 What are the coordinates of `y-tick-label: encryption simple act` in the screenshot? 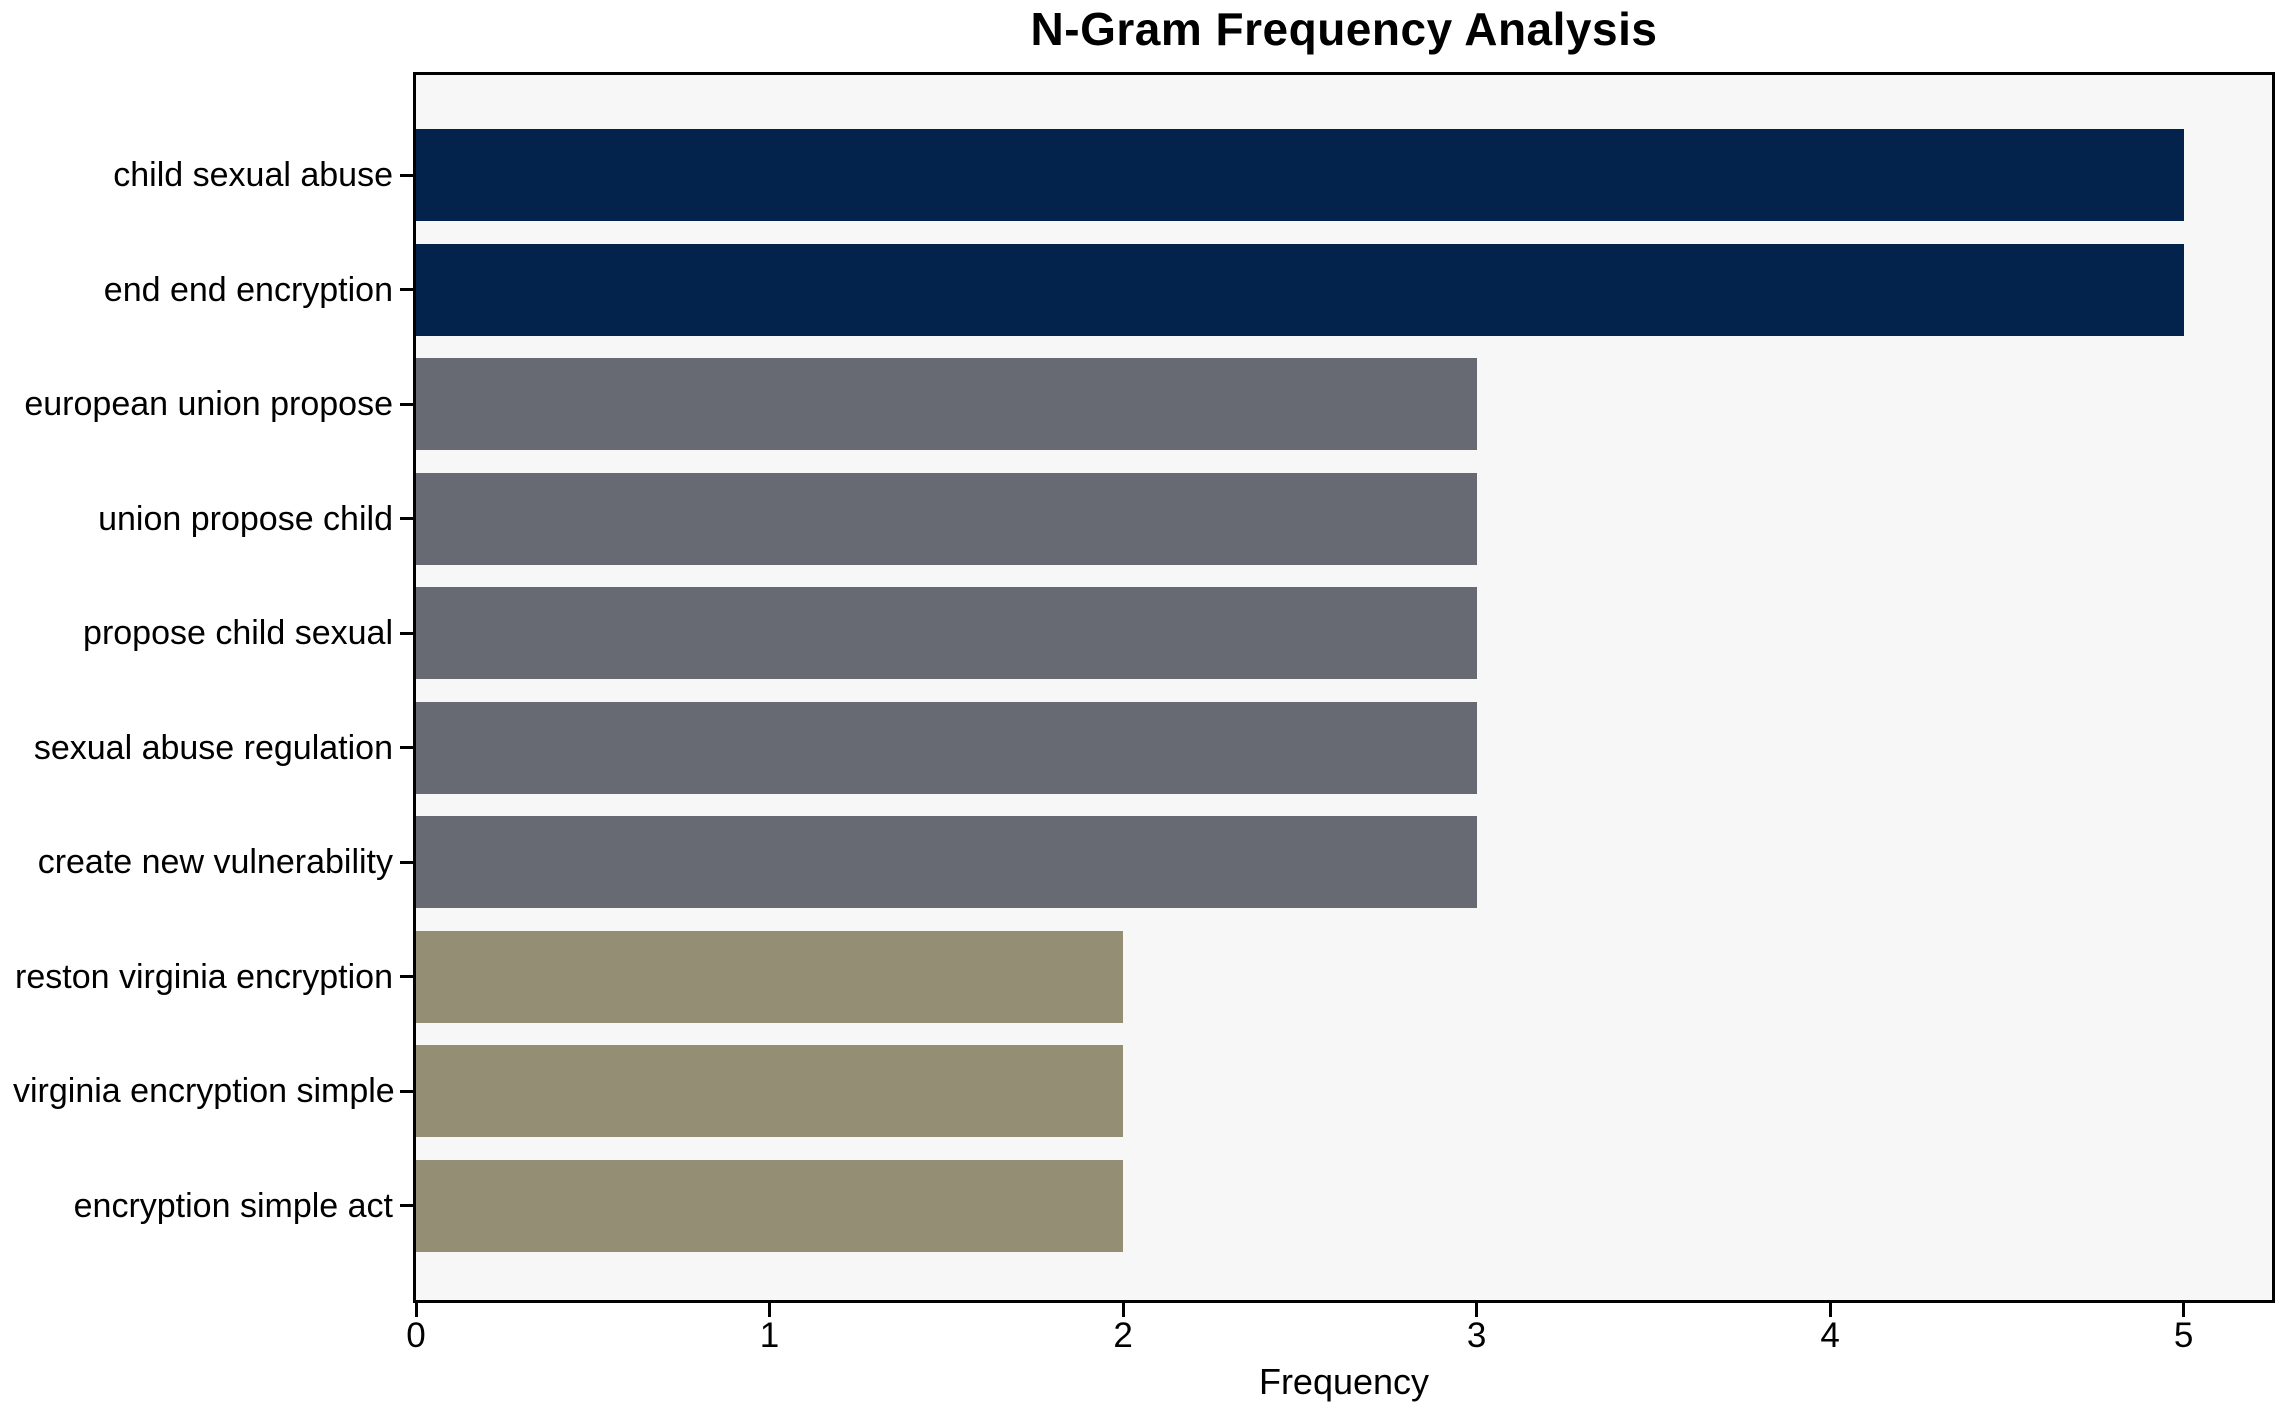 It's located at (233, 1205).